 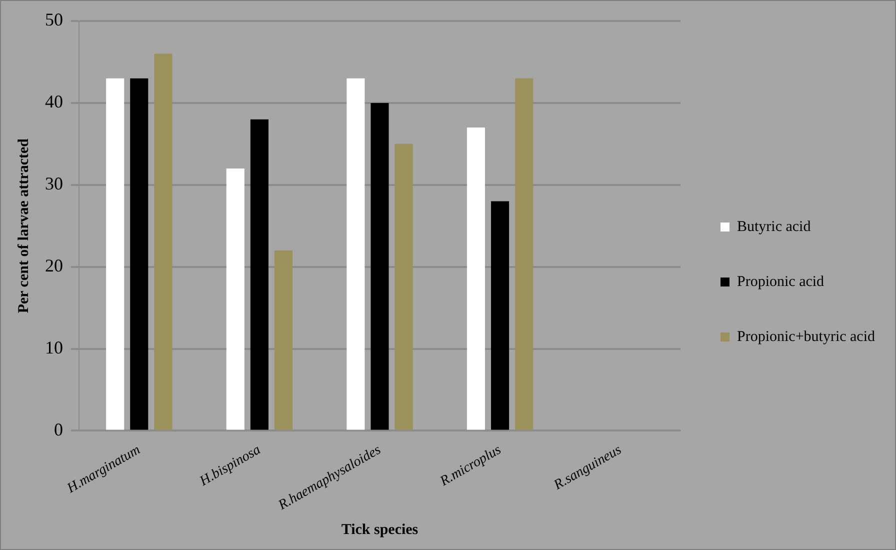 What do you see at coordinates (806, 336) in the screenshot?
I see `legend-label: Propionic+butyric acid` at bounding box center [806, 336].